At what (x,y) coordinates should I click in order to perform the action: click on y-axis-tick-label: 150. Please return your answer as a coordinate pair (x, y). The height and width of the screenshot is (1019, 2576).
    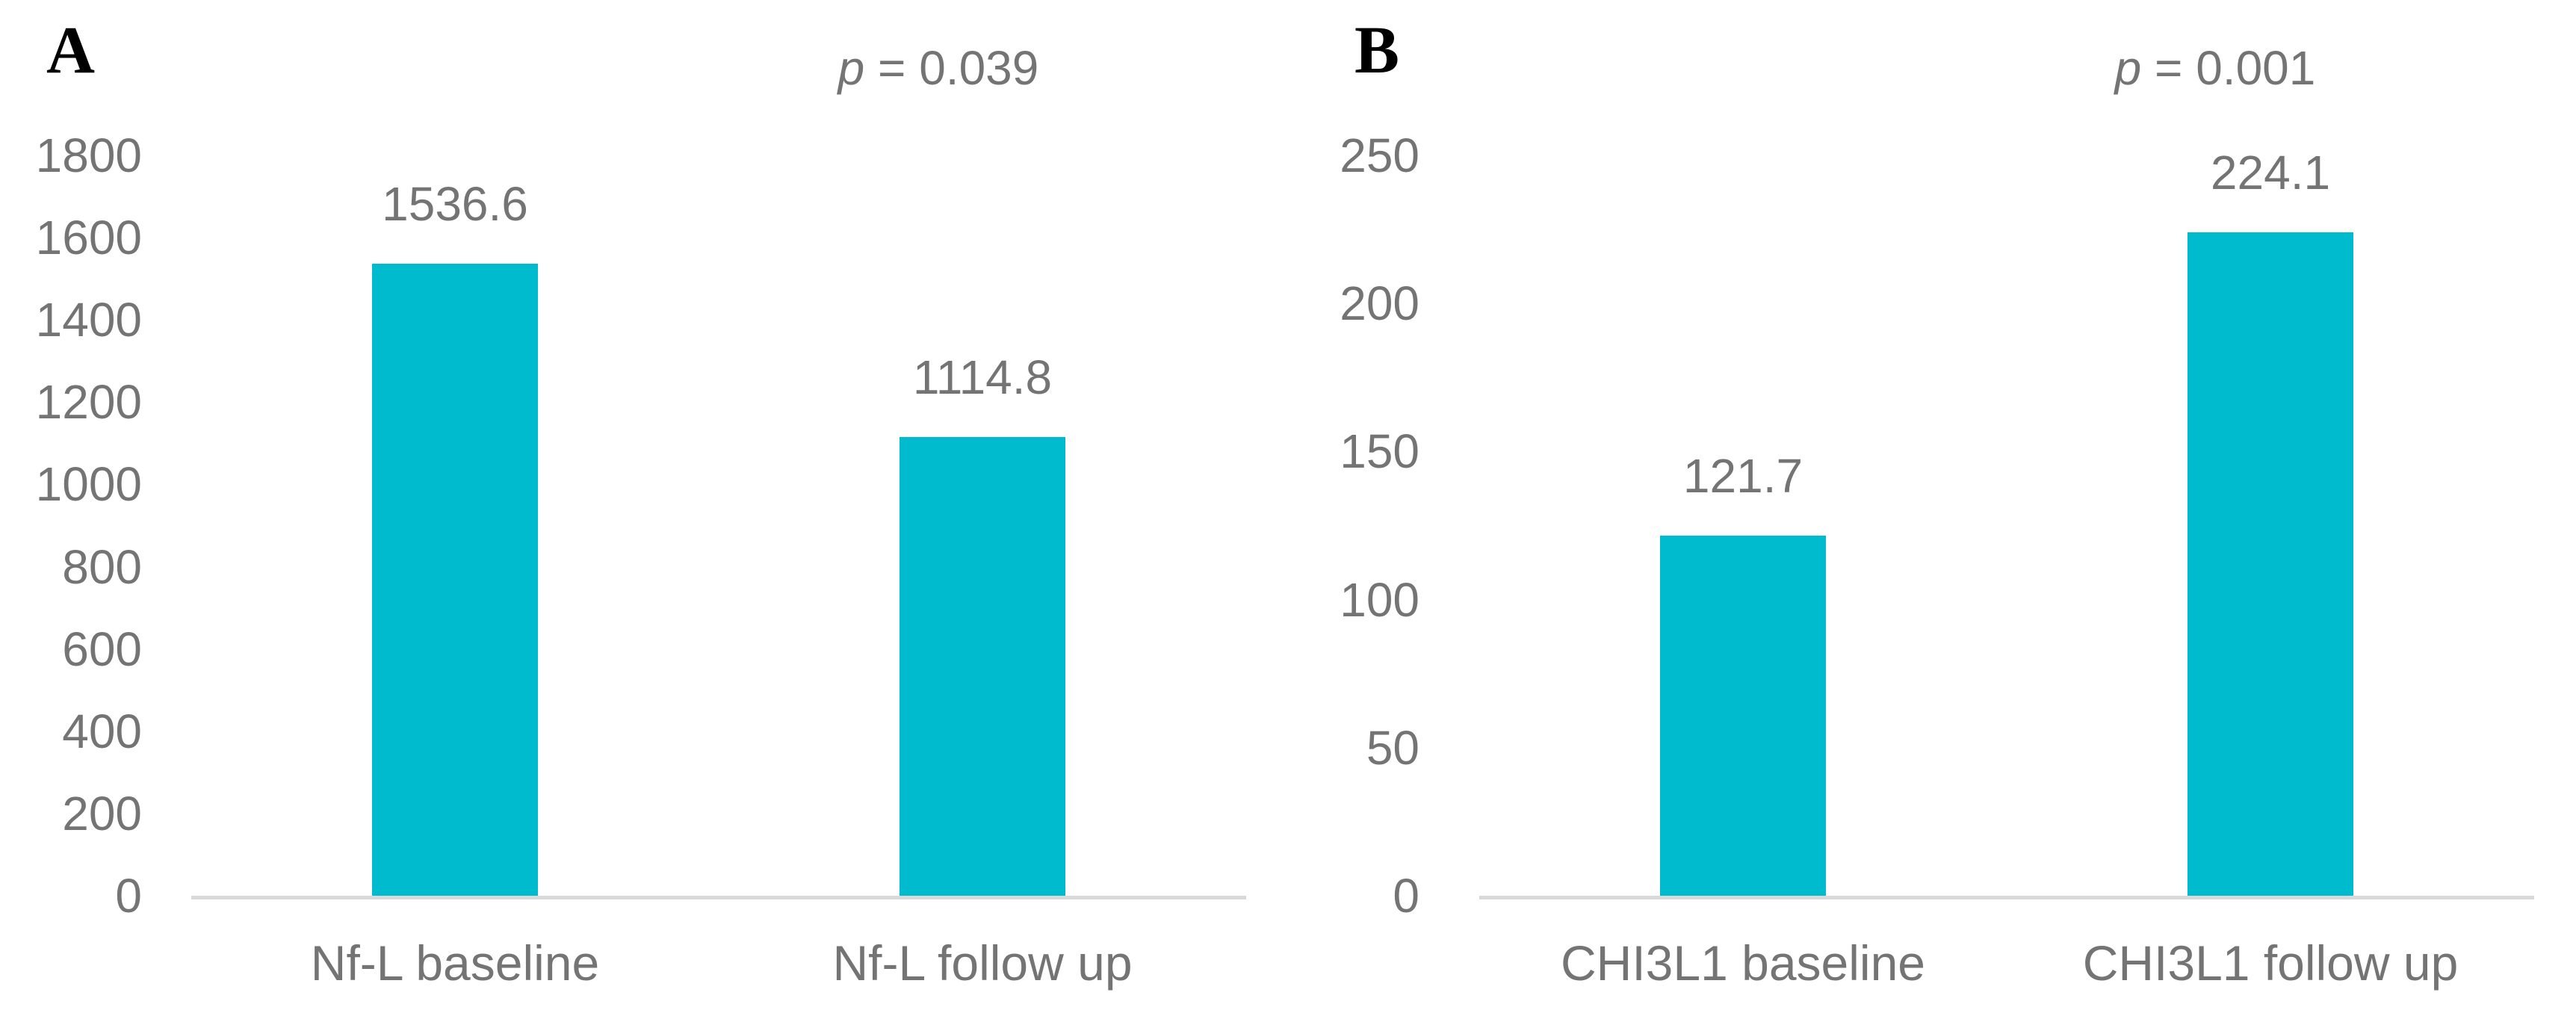
    Looking at the image, I should click on (1379, 451).